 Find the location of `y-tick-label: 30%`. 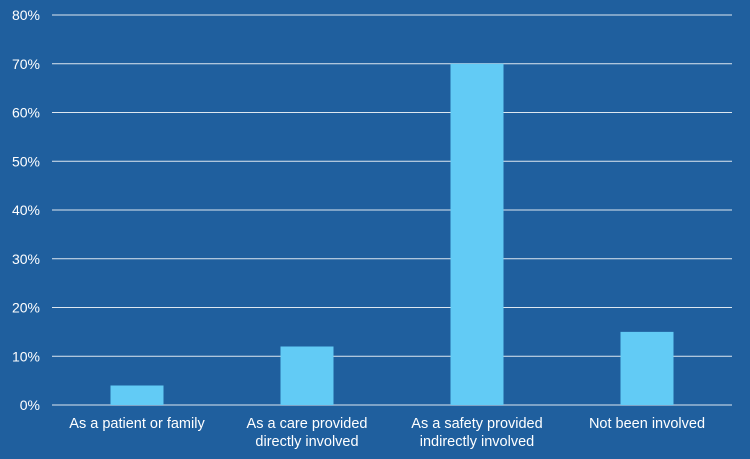

y-tick-label: 30% is located at coordinates (26, 259).